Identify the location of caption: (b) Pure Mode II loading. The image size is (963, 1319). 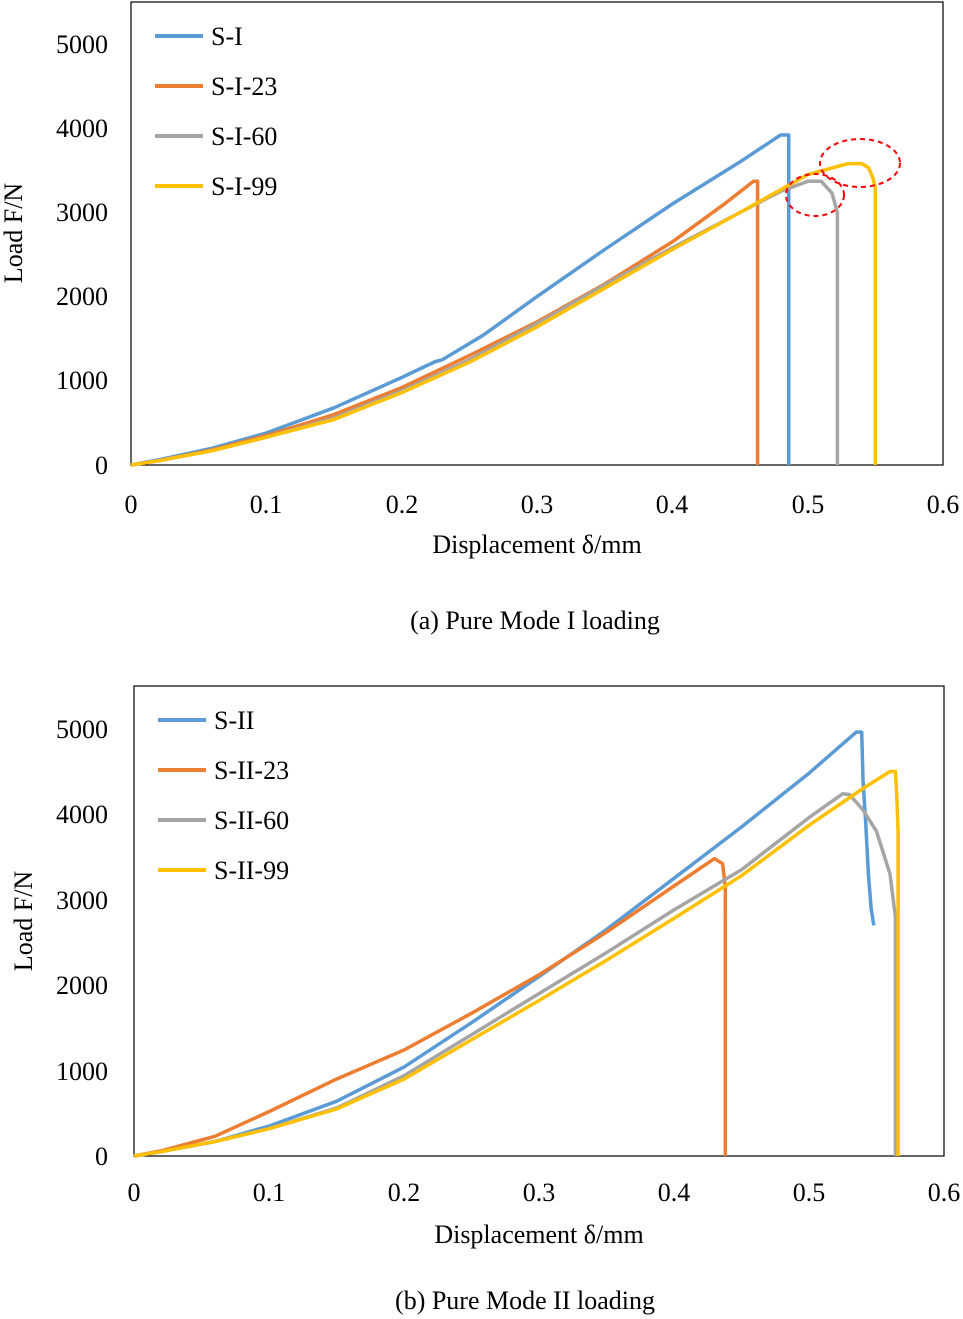
(525, 1300).